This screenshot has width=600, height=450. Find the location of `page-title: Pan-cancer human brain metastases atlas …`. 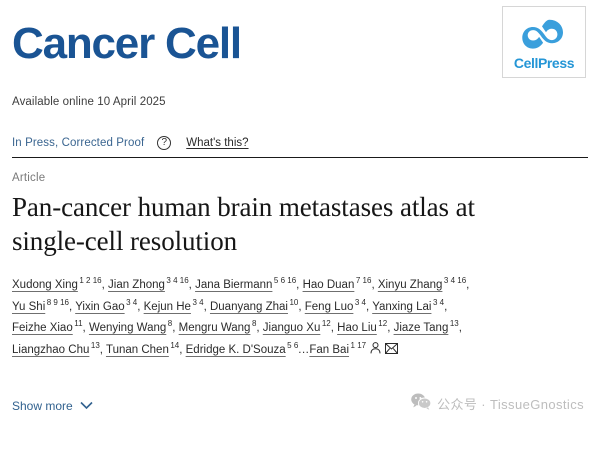

page-title: Pan-cancer human brain metastases atlas … is located at coordinates (243, 224).